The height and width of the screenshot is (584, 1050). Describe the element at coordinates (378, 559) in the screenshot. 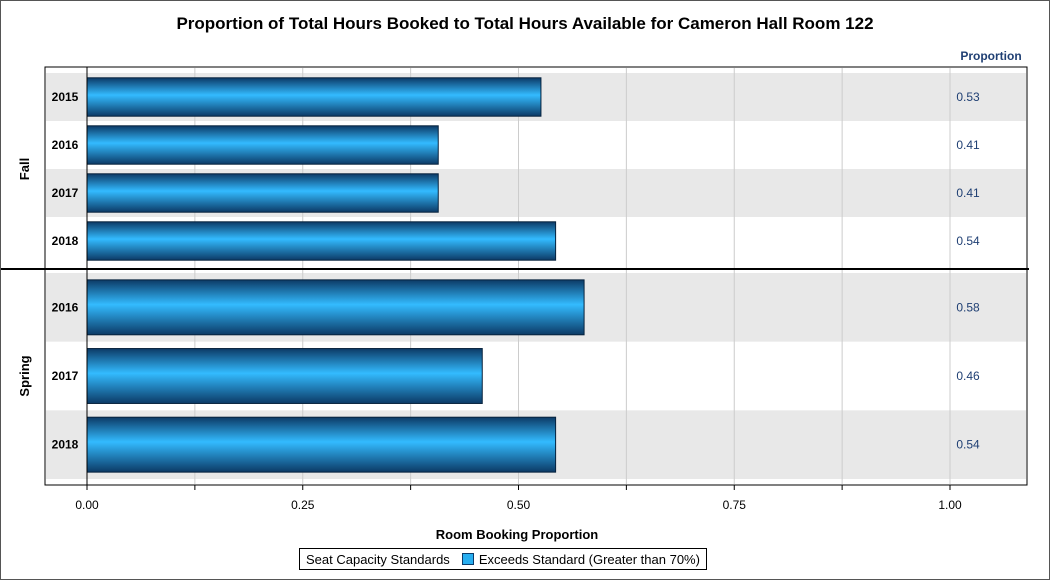

I see `legend-title: Seat Capacity Standards` at that location.